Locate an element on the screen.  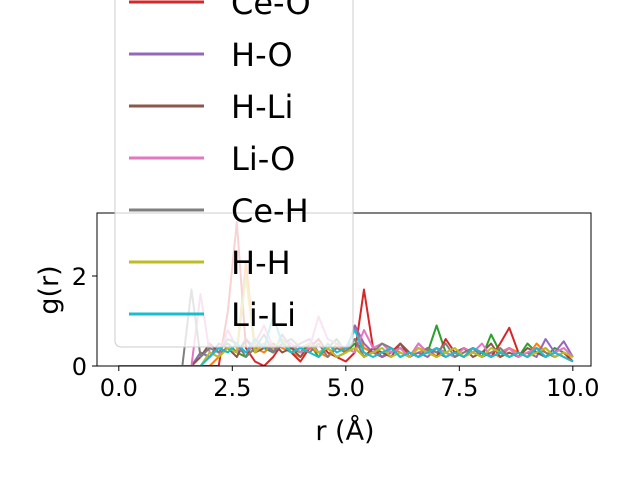
y-tick-label: 2 is located at coordinates (79, 277).